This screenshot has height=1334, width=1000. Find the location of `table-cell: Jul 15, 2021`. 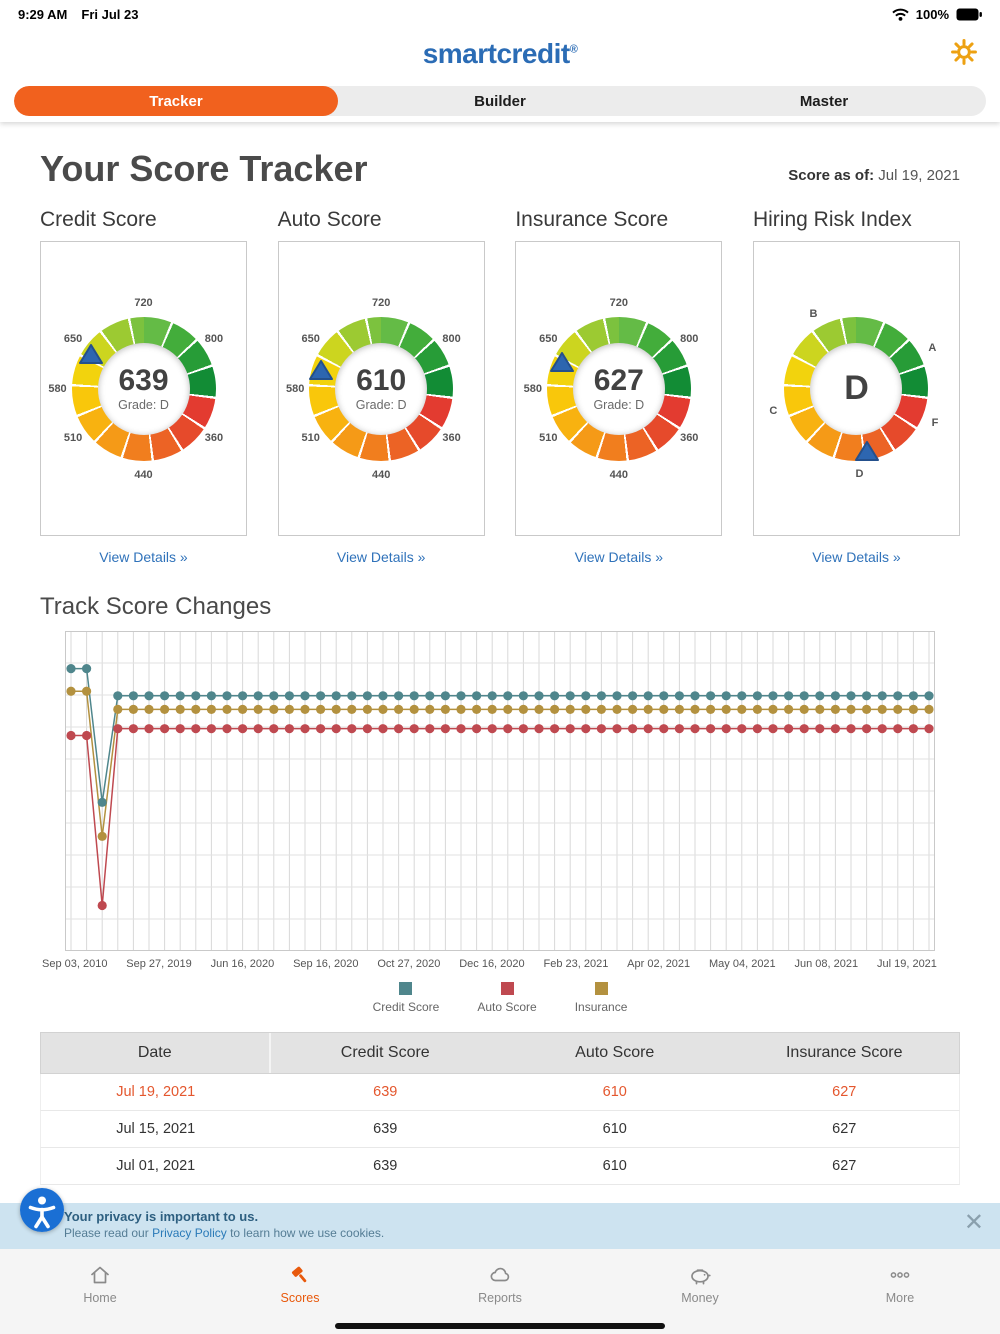

table-cell: Jul 15, 2021 is located at coordinates (156, 1129).